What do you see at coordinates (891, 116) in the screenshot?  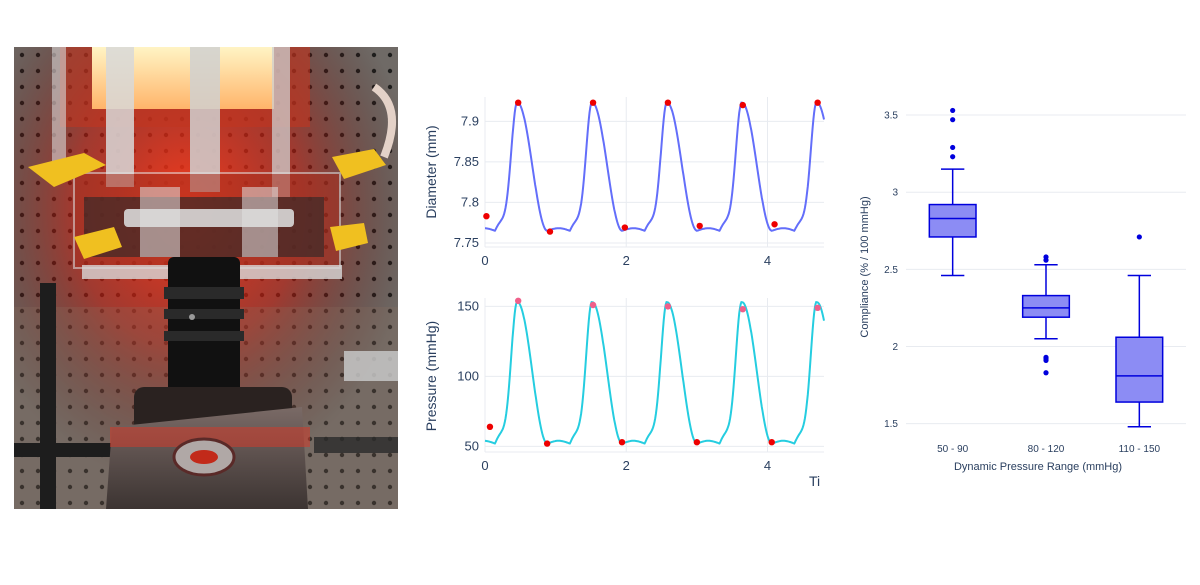 I see `y-tick-label: 3.5` at bounding box center [891, 116].